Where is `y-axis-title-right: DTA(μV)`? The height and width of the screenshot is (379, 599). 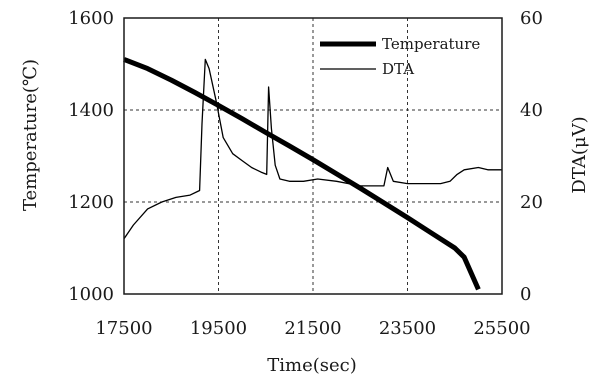
y-axis-title-right: DTA(μV) is located at coordinates (579, 154).